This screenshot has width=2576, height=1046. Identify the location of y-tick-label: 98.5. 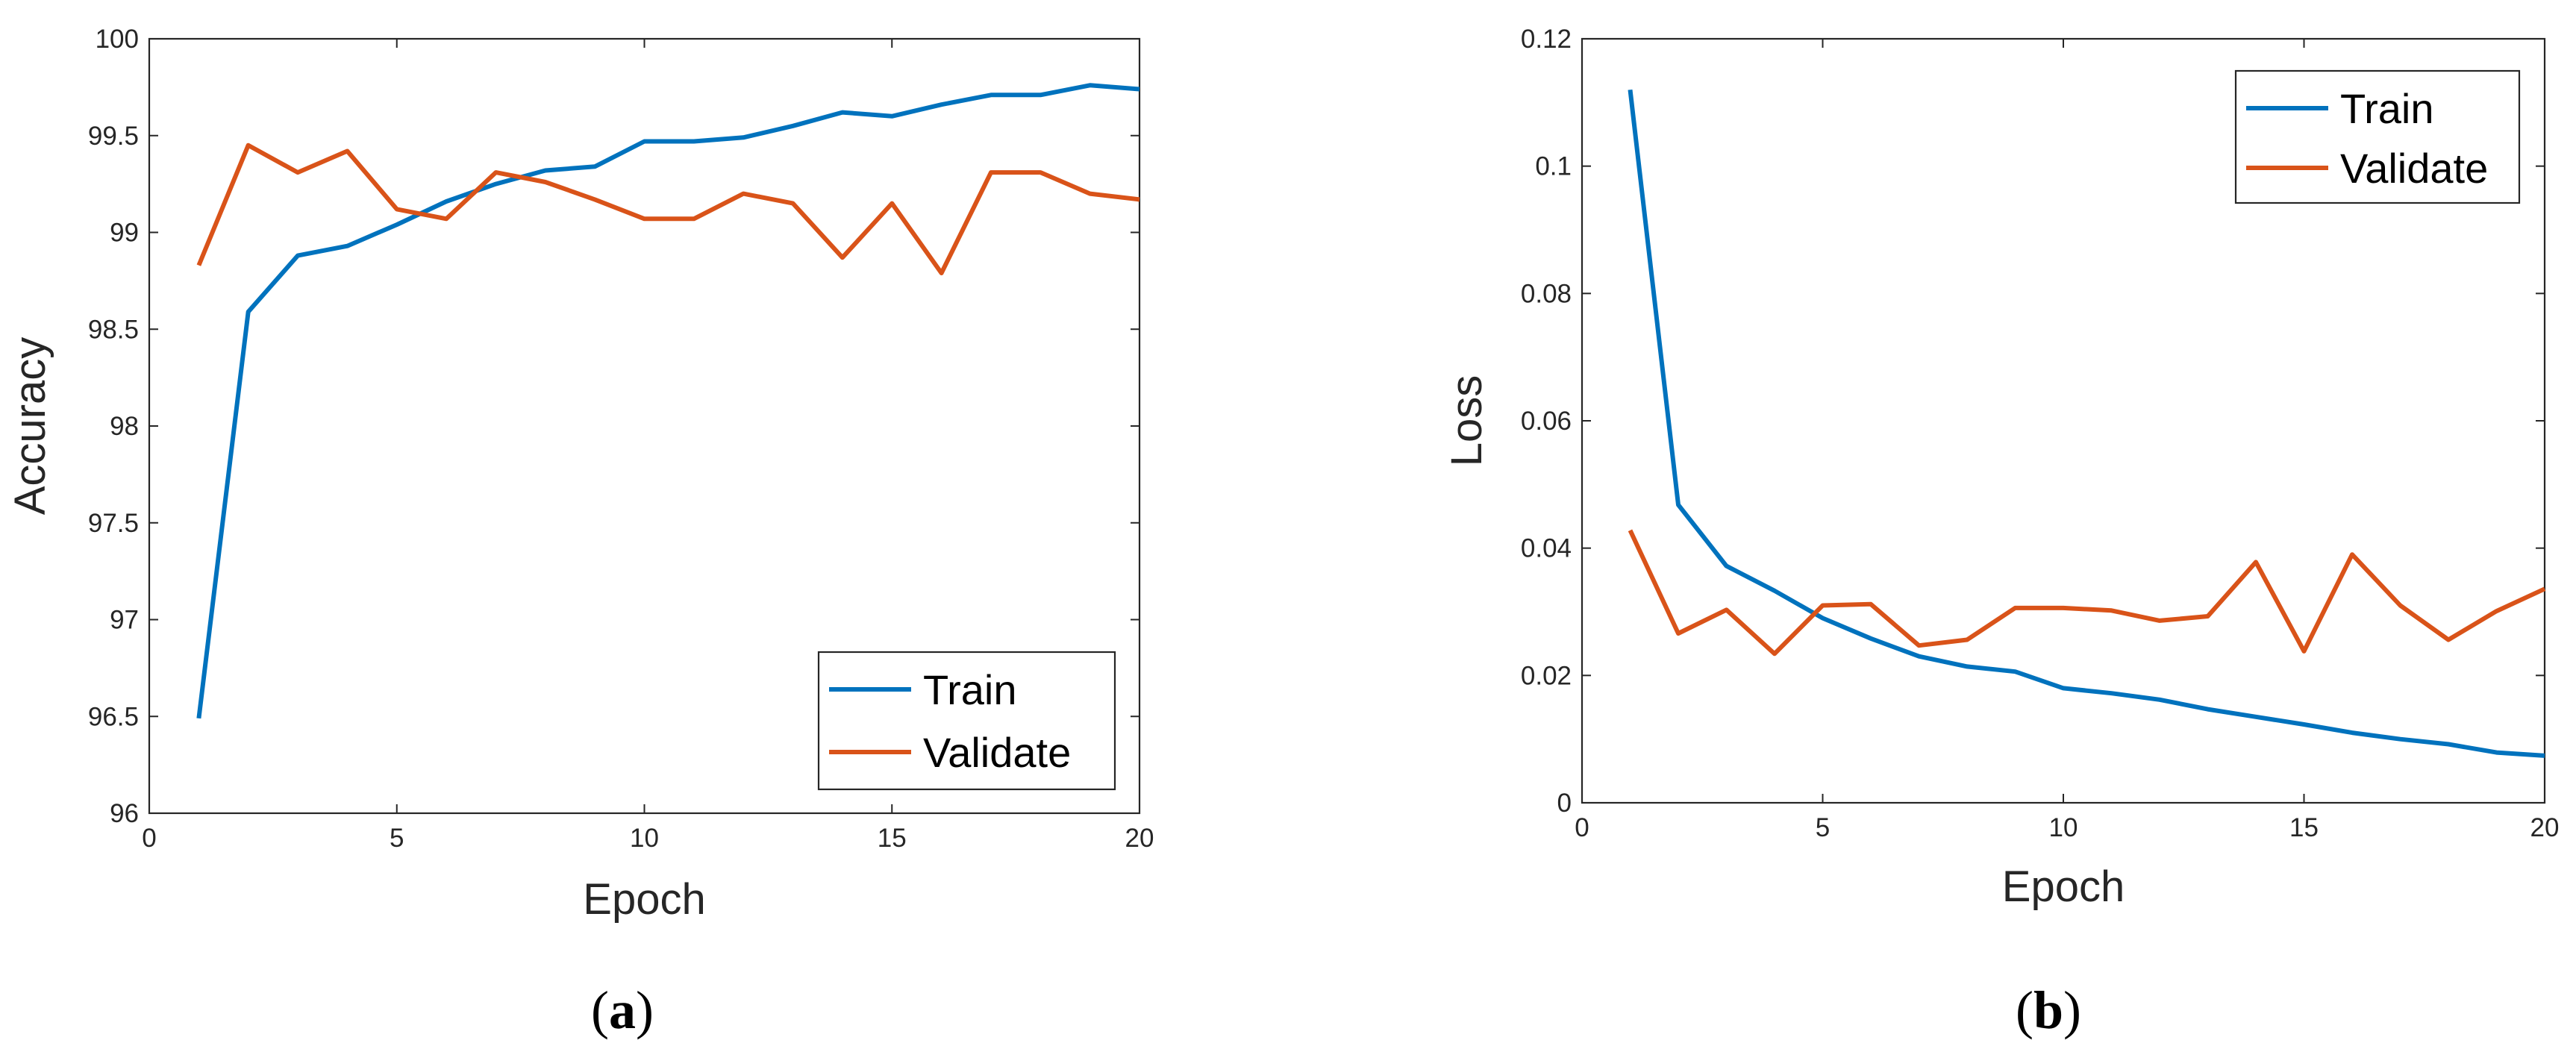
(113, 329).